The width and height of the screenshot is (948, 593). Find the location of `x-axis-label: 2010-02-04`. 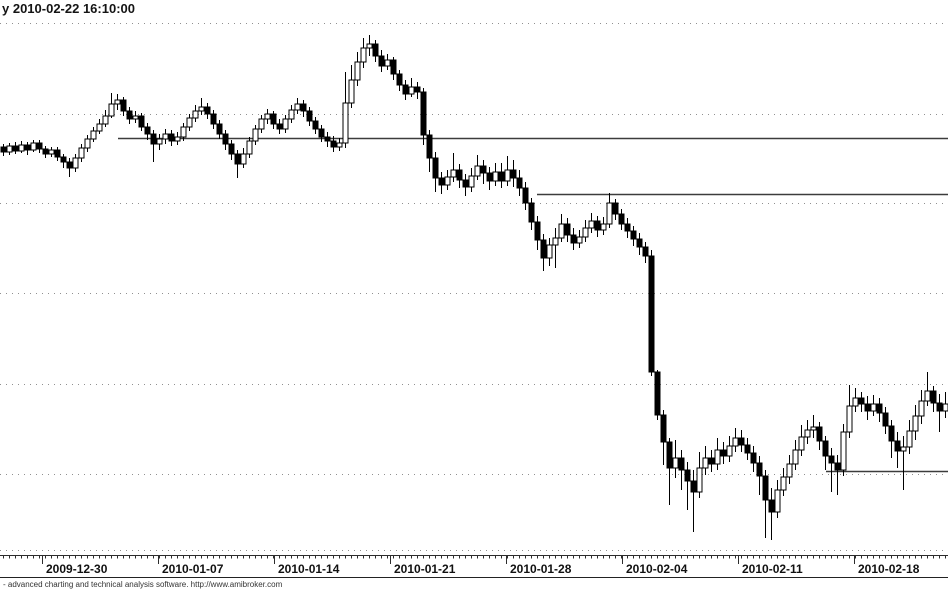

x-axis-label: 2010-02-04 is located at coordinates (657, 569).